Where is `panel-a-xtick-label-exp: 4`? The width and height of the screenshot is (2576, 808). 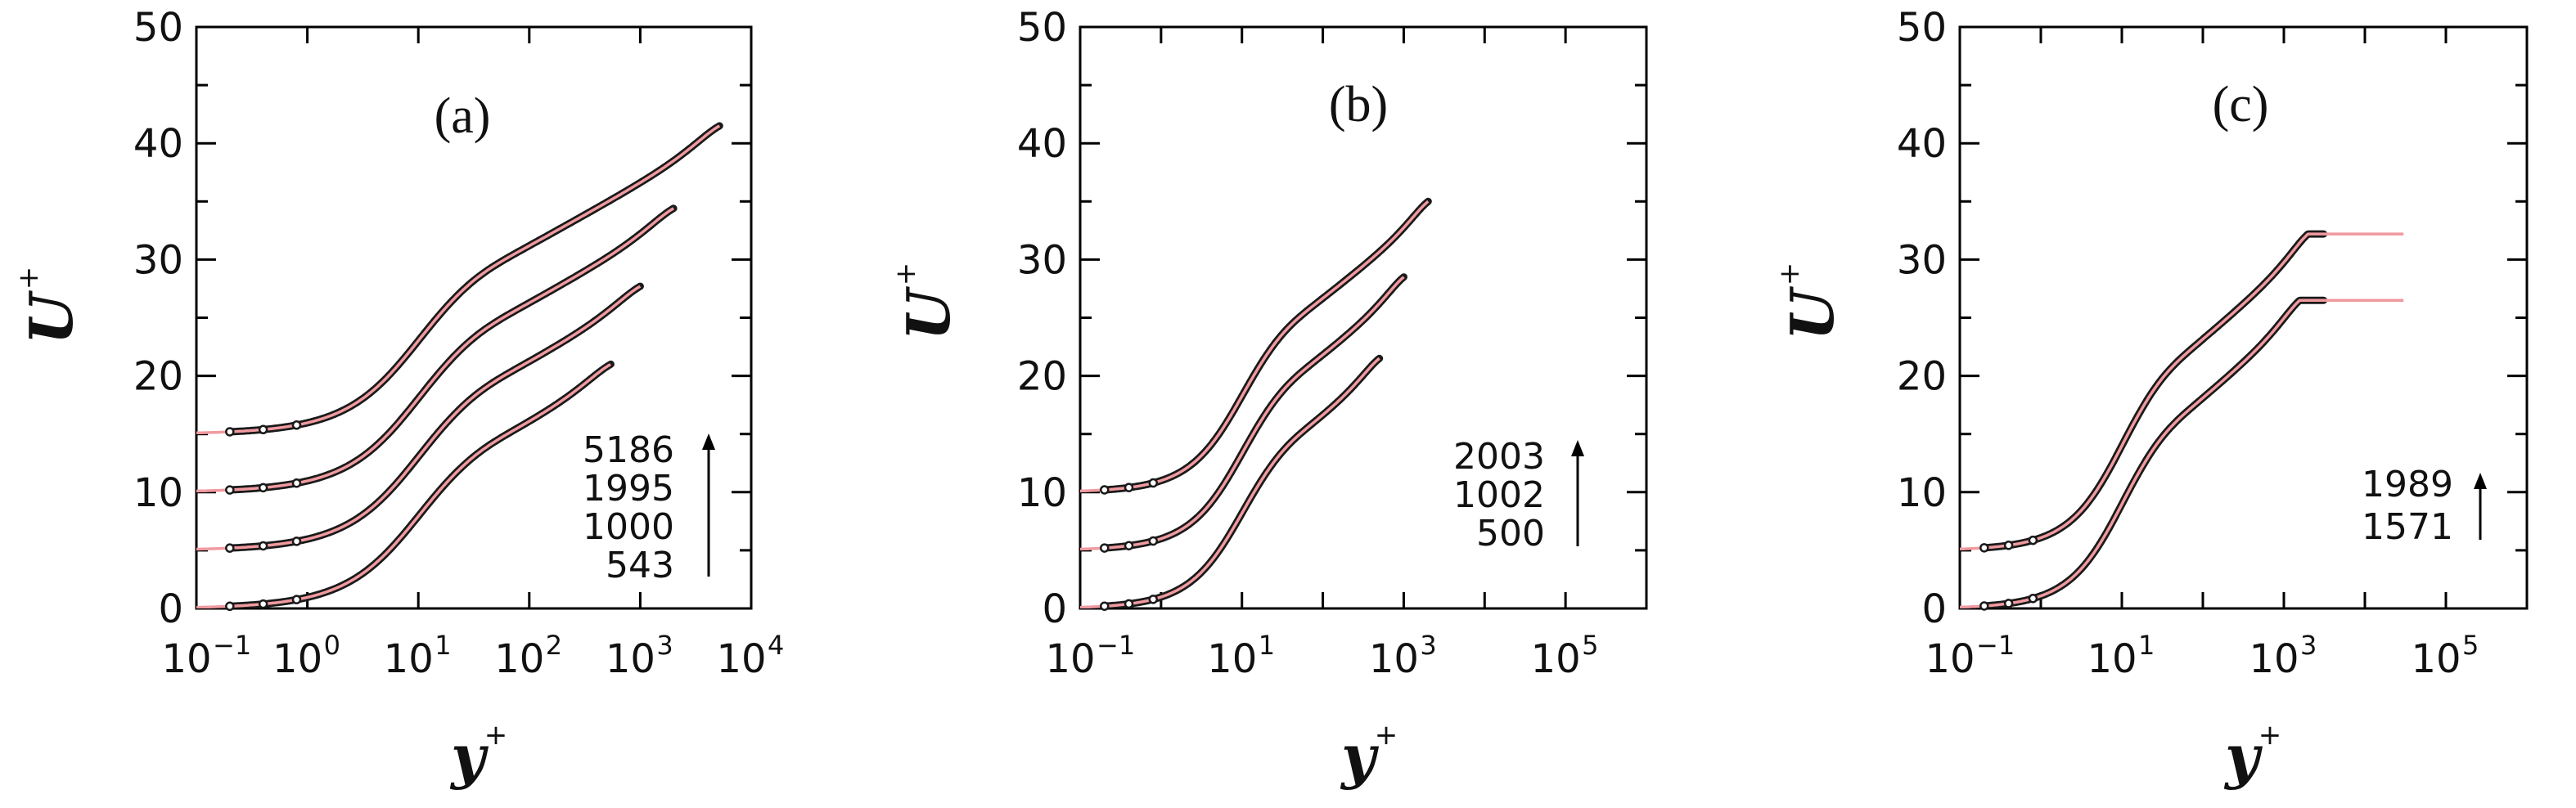
panel-a-xtick-label-exp: 4 is located at coordinates (776, 645).